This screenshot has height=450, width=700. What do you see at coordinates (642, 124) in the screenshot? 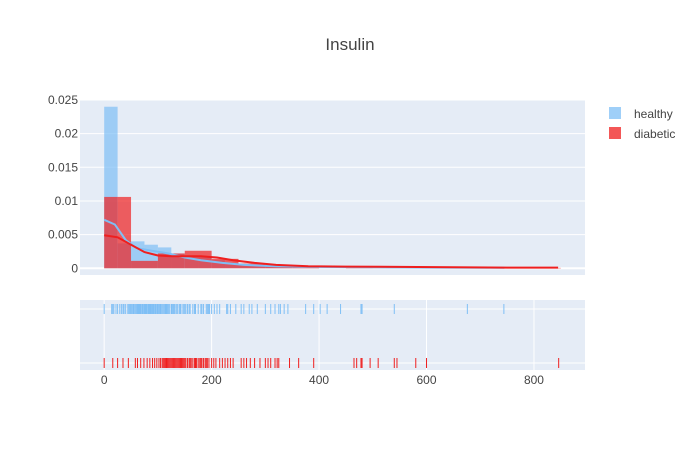
I see `legend: healthy diabetic` at bounding box center [642, 124].